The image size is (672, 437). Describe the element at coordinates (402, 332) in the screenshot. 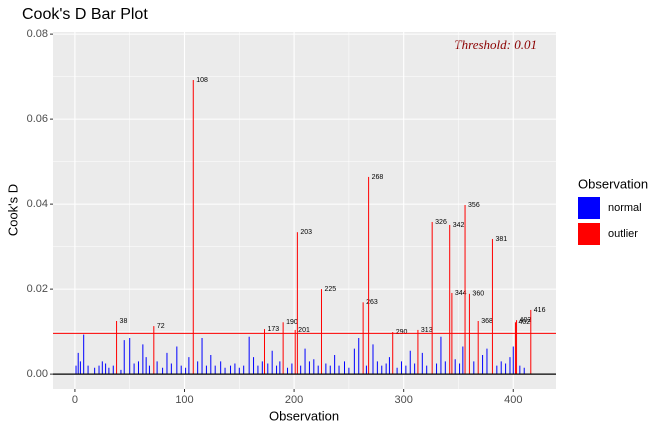

I see `data-label: 290` at that location.